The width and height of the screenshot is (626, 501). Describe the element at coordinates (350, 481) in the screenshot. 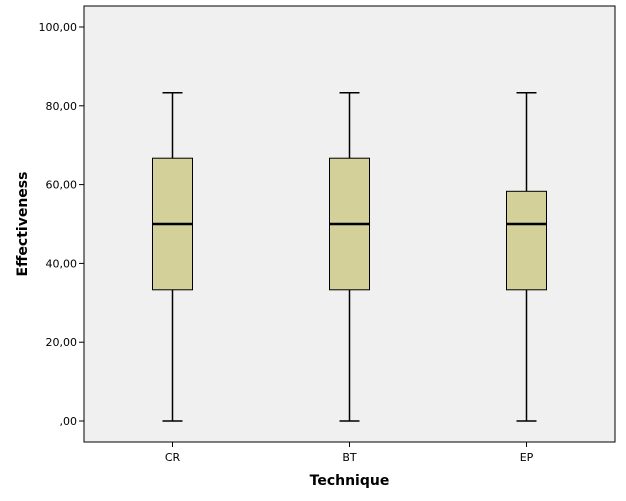

I see `x-axis-title: Technique` at that location.